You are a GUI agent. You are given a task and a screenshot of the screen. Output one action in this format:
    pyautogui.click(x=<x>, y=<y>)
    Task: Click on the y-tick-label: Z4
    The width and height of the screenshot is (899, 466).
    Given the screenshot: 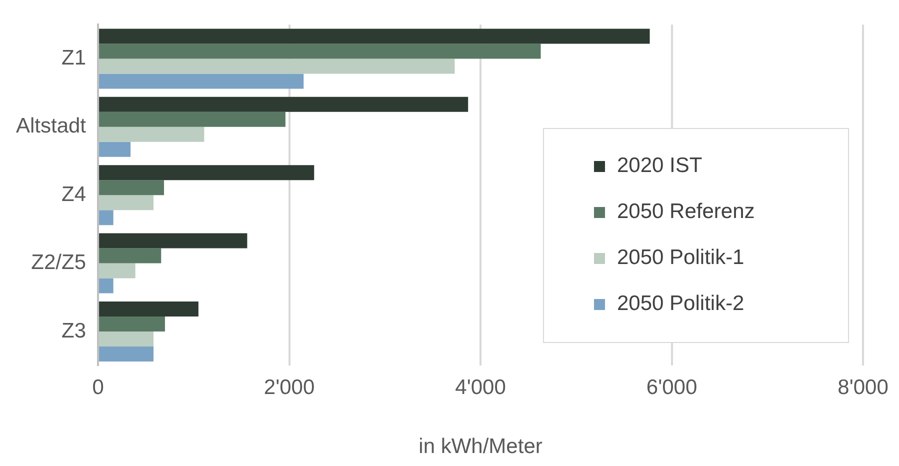 What is the action you would take?
    pyautogui.click(x=74, y=194)
    